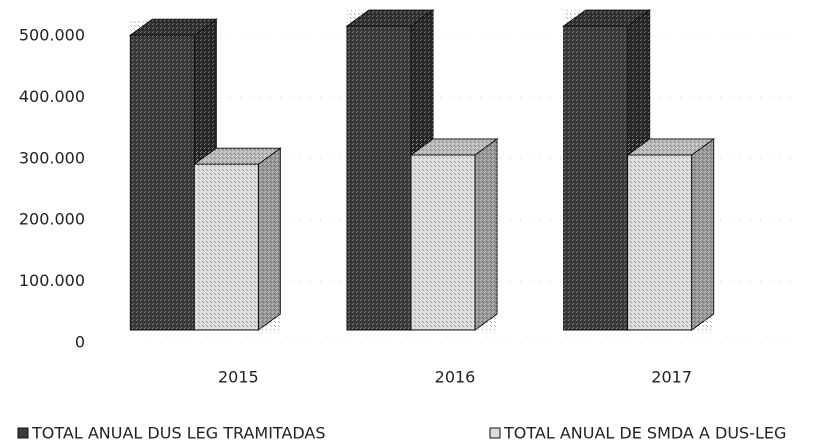 The image size is (840, 448). I want to click on x-tick-label: 2015, so click(238, 377).